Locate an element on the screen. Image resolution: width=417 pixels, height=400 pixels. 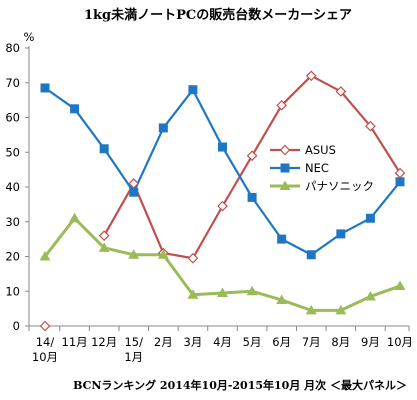
x-tick-label: 6月 is located at coordinates (281, 342).